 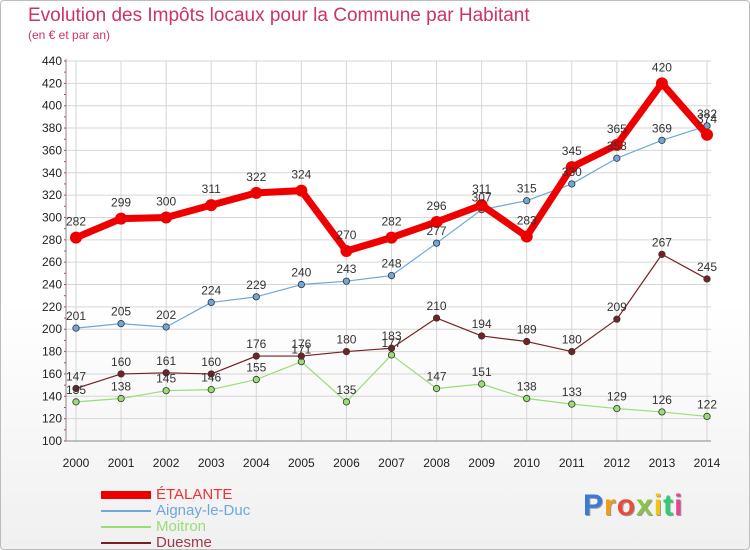 I want to click on y-tick-label: 200, so click(x=52, y=329).